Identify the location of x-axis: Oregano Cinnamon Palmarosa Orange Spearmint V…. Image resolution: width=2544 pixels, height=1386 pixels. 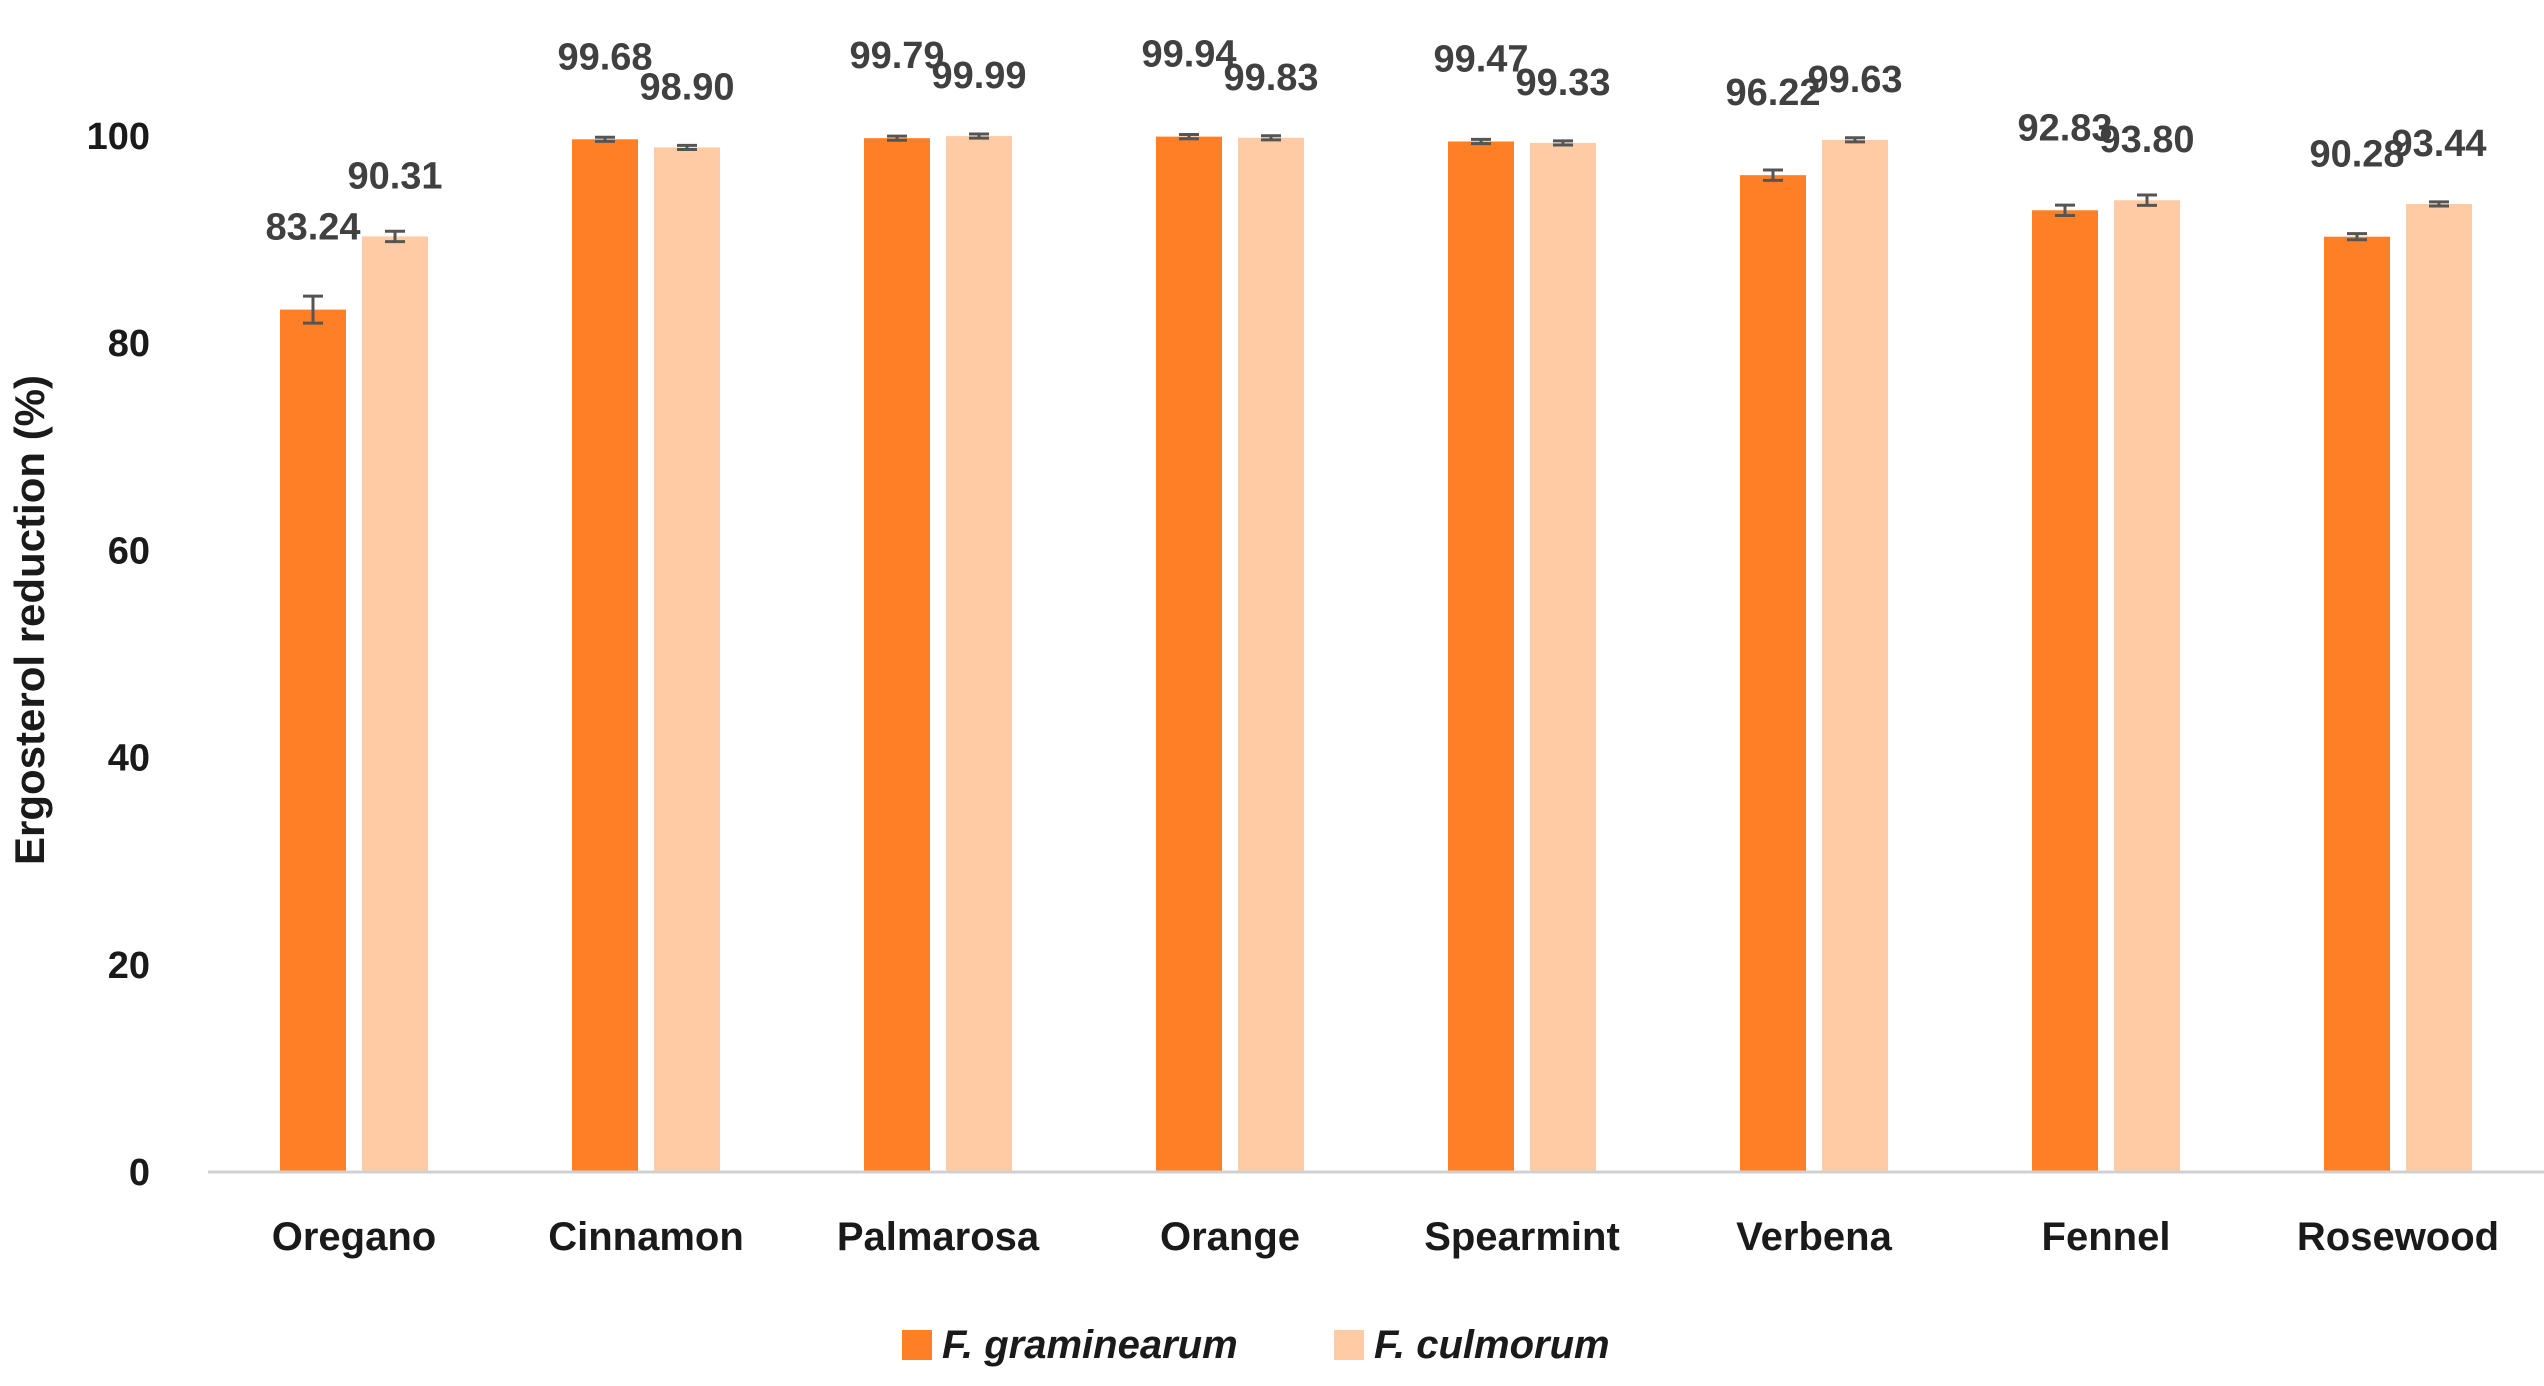
(1376, 1214).